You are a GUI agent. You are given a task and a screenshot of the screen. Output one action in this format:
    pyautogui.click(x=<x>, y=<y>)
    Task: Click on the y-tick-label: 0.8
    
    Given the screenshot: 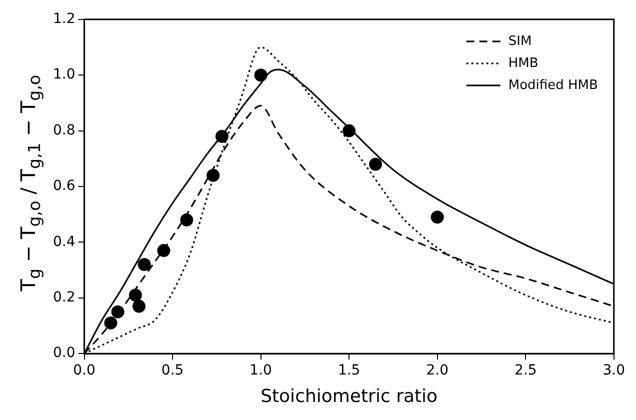 What is the action you would take?
    pyautogui.click(x=64, y=130)
    